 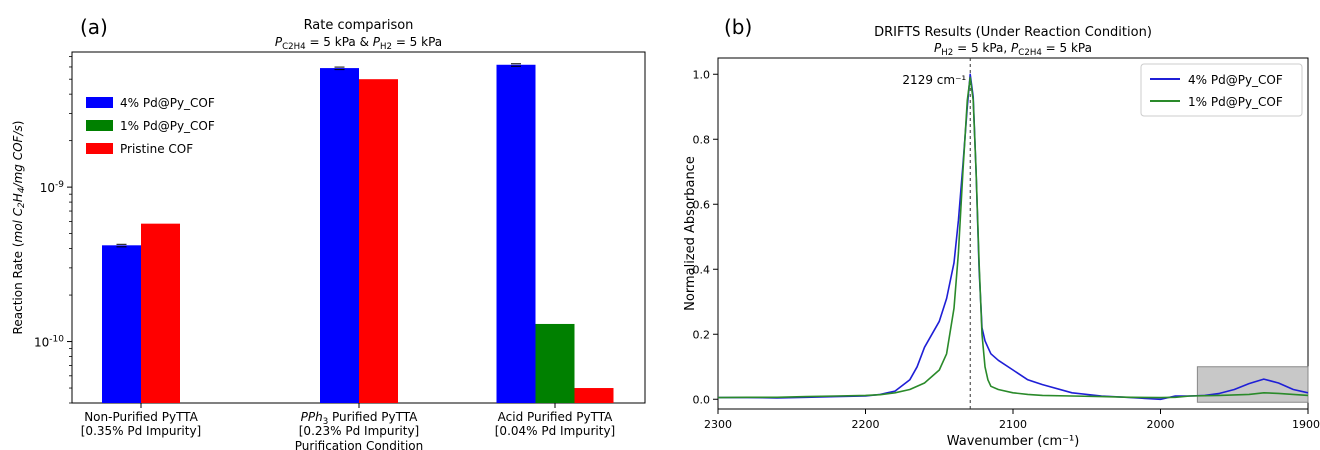 I want to click on x-axis-label-b: Wavenumber (cm⁻¹), so click(x=1013, y=441).